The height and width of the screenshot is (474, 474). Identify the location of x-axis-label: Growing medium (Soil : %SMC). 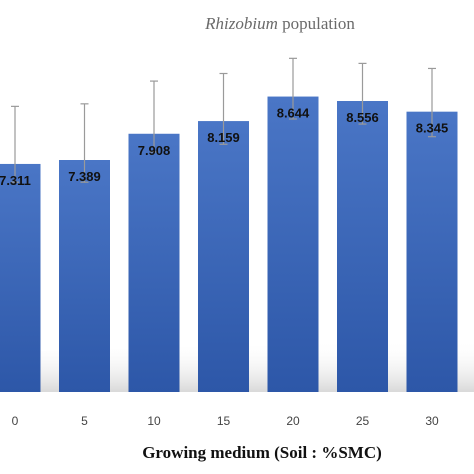
(262, 452).